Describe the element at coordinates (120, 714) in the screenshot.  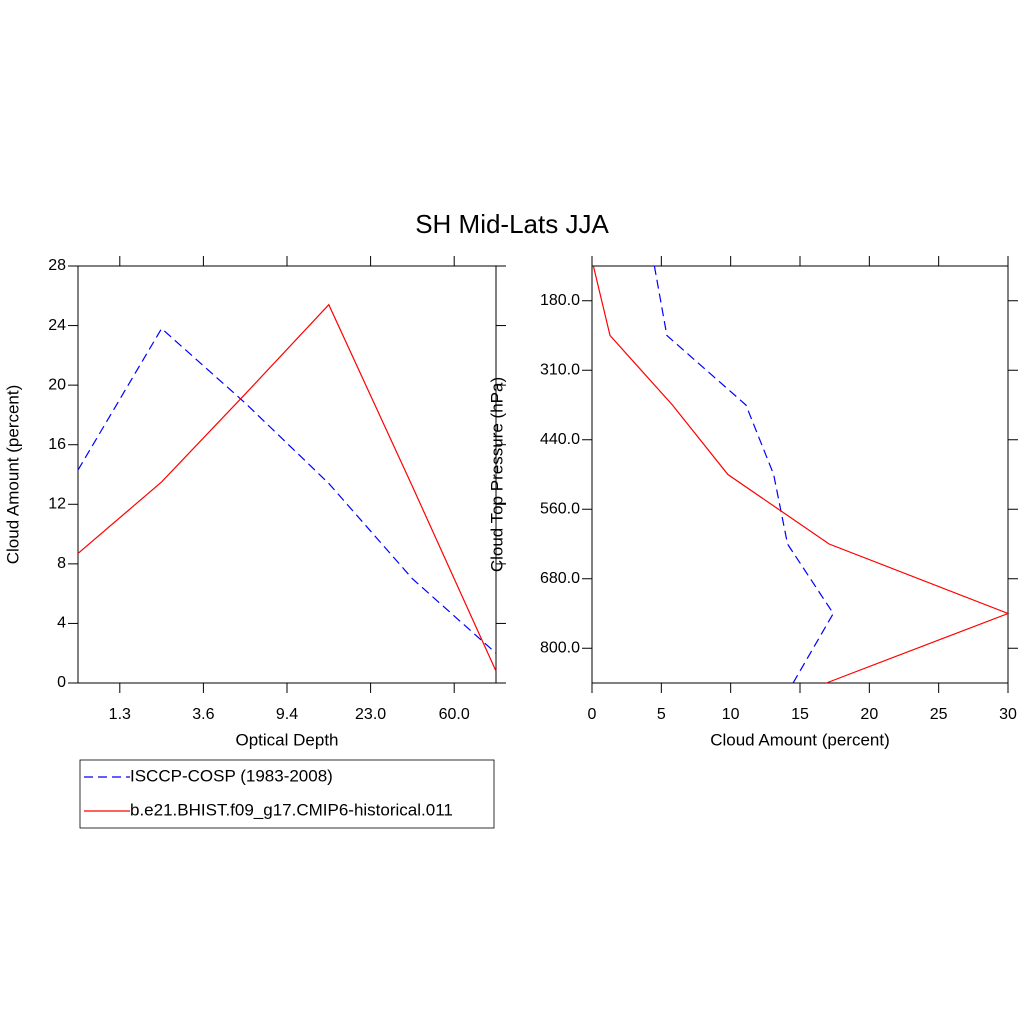
I see `x-tick-label: 1.3` at that location.